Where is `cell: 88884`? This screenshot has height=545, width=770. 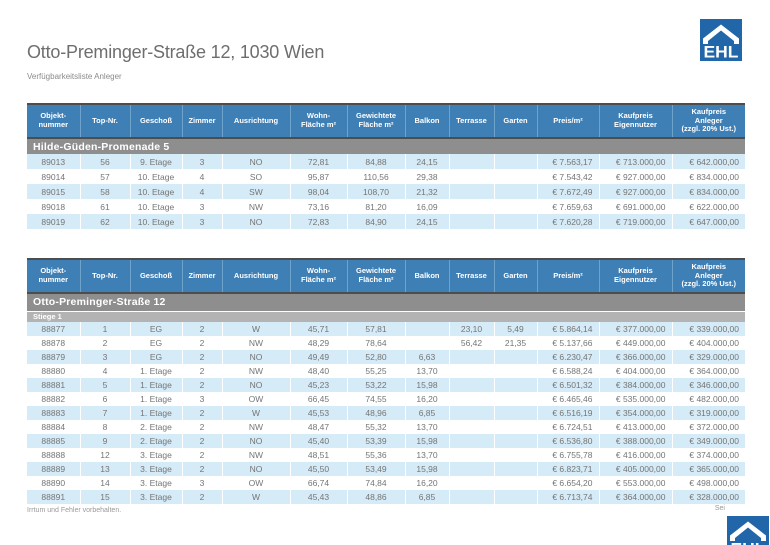 cell: 88884 is located at coordinates (54, 427).